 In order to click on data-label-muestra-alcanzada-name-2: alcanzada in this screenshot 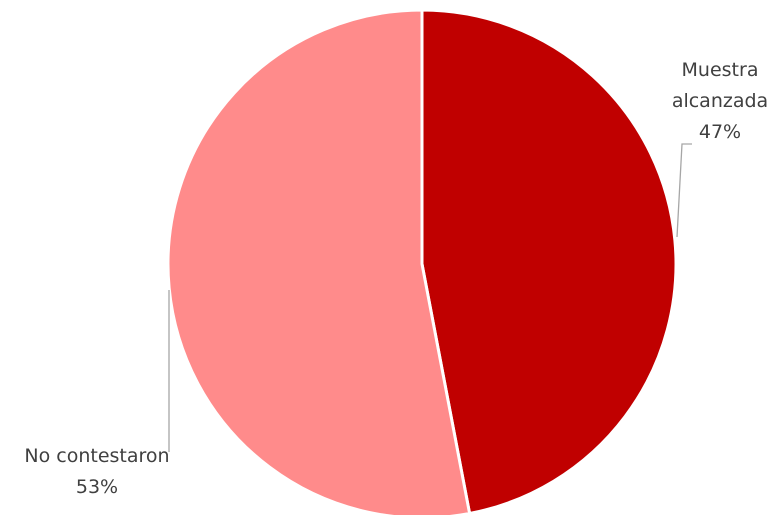, I will do `click(720, 101)`.